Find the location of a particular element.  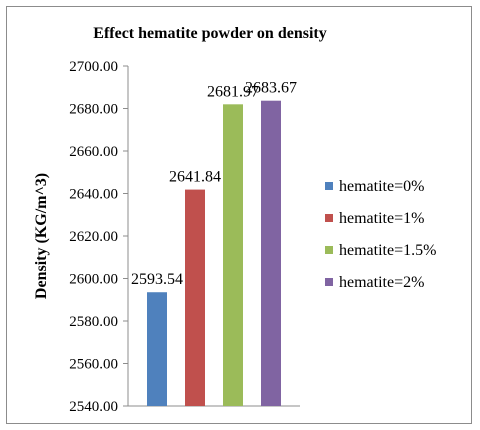

bar-hematite-0- is located at coordinates (157, 349).